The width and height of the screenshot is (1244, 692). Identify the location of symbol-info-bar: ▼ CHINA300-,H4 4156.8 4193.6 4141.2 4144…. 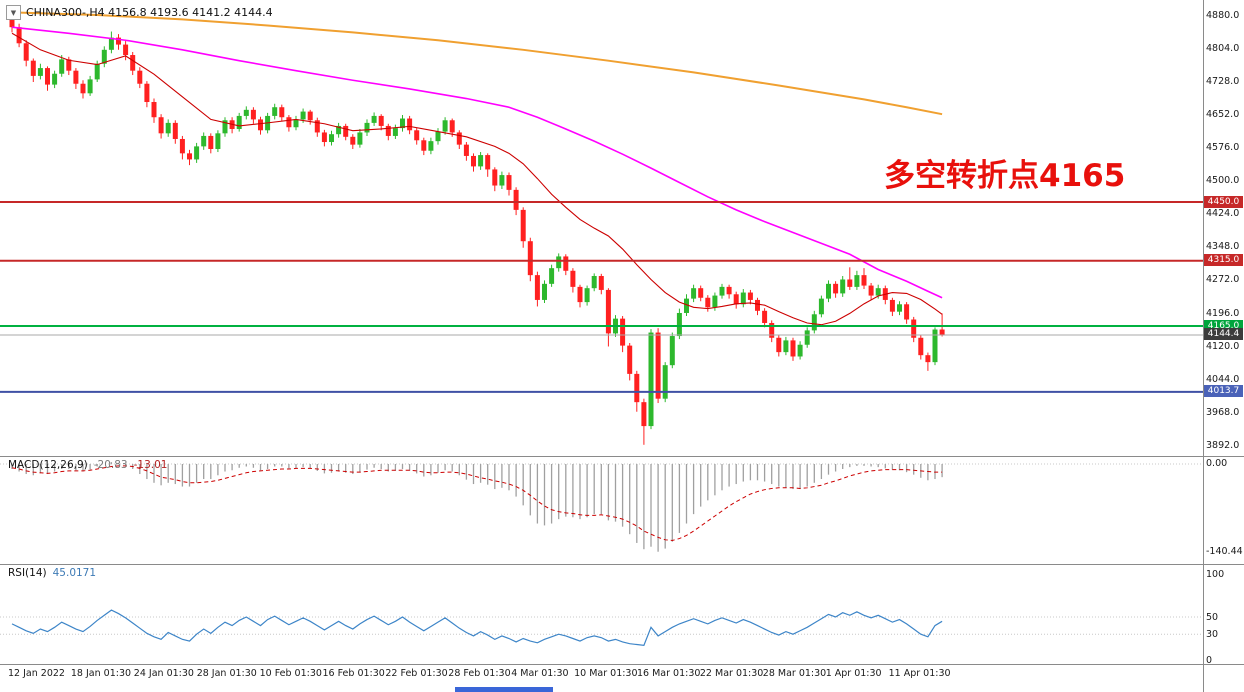
(139, 12).